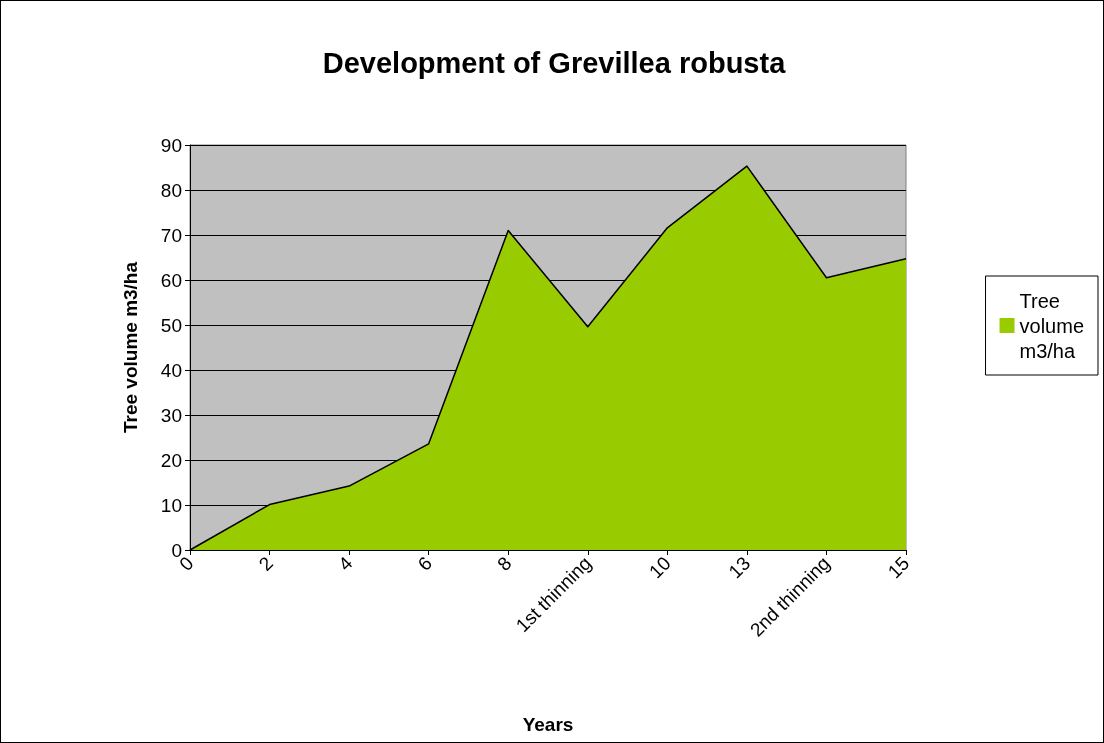  What do you see at coordinates (265, 563) in the screenshot?
I see `x-tick-label: 2` at bounding box center [265, 563].